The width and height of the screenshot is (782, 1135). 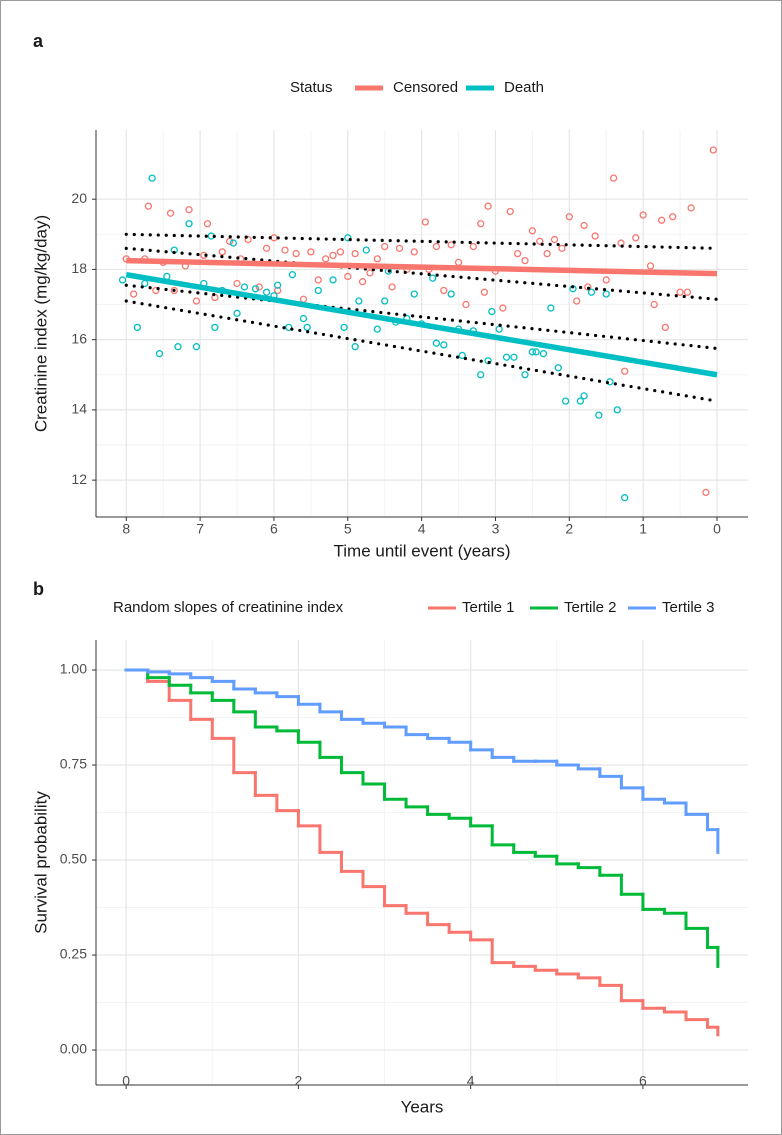 I want to click on fit-line, so click(x=421, y=324).